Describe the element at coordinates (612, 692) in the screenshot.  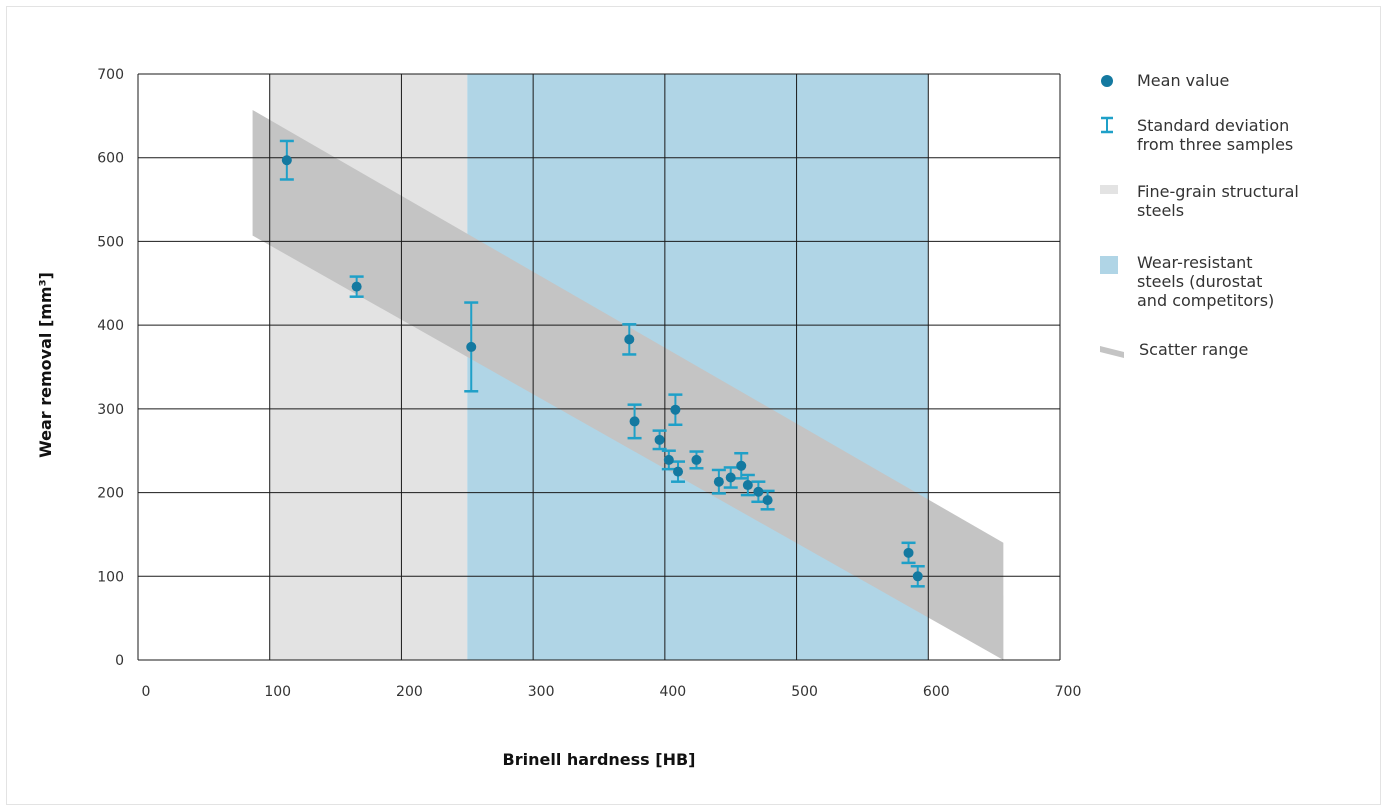
I see `x-tick-labels: 0 100 200 300 400 500 600 700` at that location.